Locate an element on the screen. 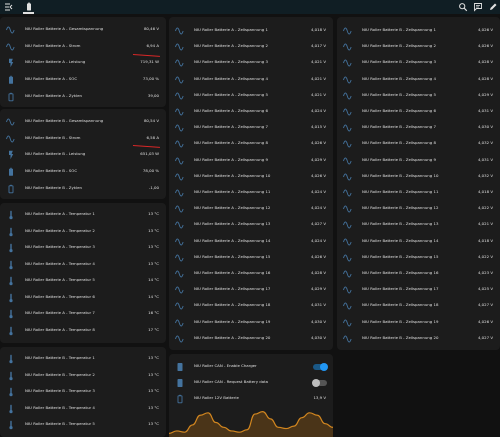  cell-voltage-a-label: NIU Roller Batterie A - Zellspannung 9 is located at coordinates (231, 159).